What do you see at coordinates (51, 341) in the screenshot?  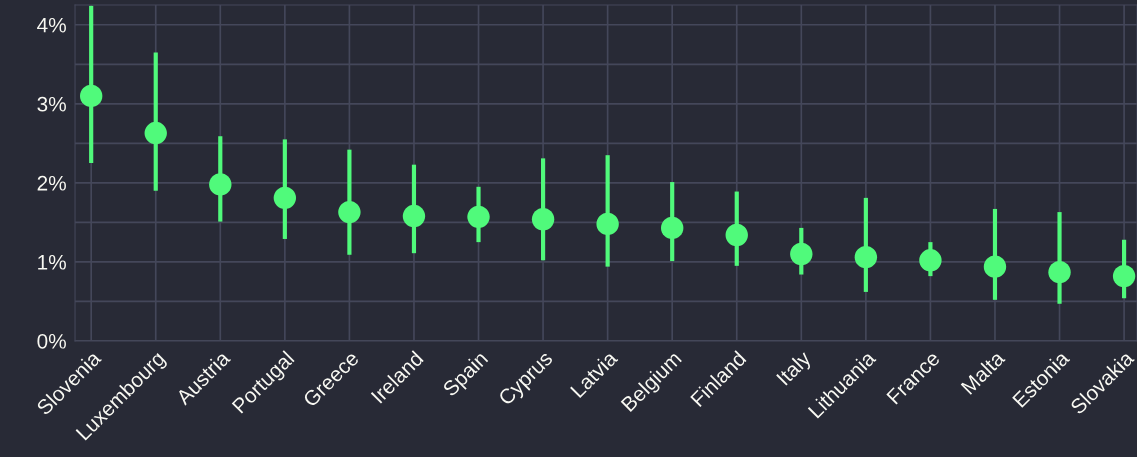 I see `y-tick-label: 0%` at bounding box center [51, 341].